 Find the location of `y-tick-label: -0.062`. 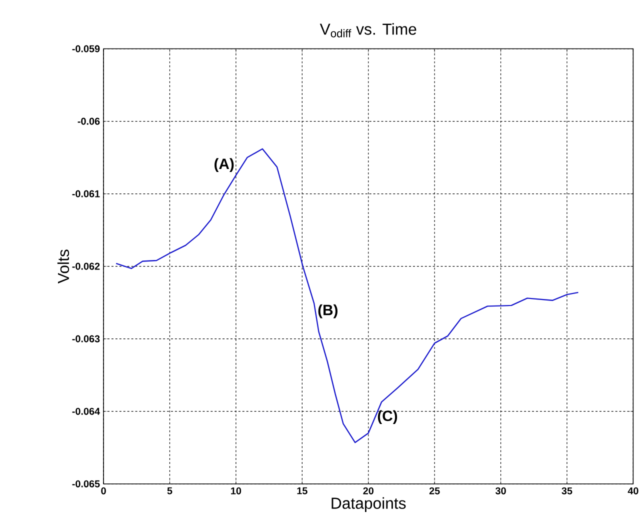

y-tick-label: -0.062 is located at coordinates (86, 266).